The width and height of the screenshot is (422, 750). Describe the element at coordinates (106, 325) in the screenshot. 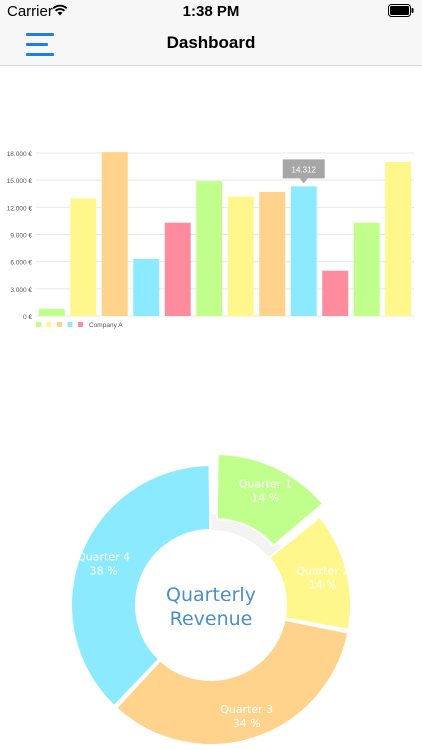

I see `legend-label: Company A` at that location.